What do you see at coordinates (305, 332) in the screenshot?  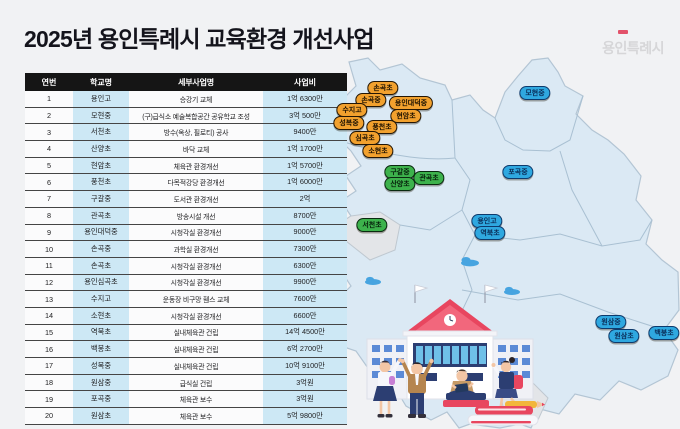 I see `project-cost: 14억 4500만` at bounding box center [305, 332].